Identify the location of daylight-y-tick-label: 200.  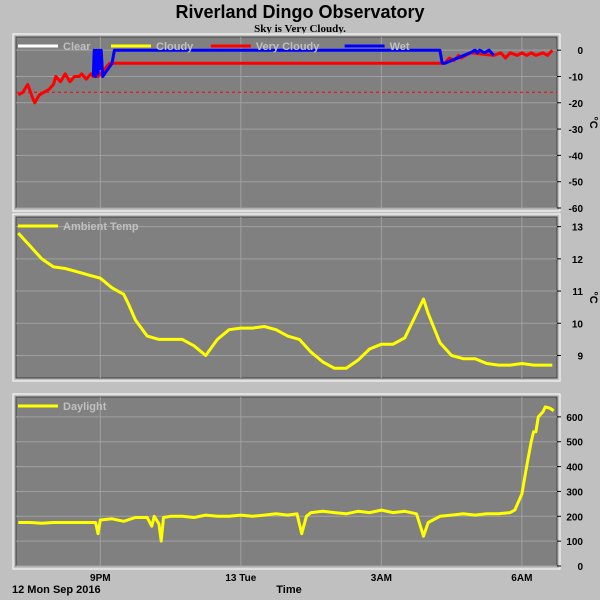
(574, 517).